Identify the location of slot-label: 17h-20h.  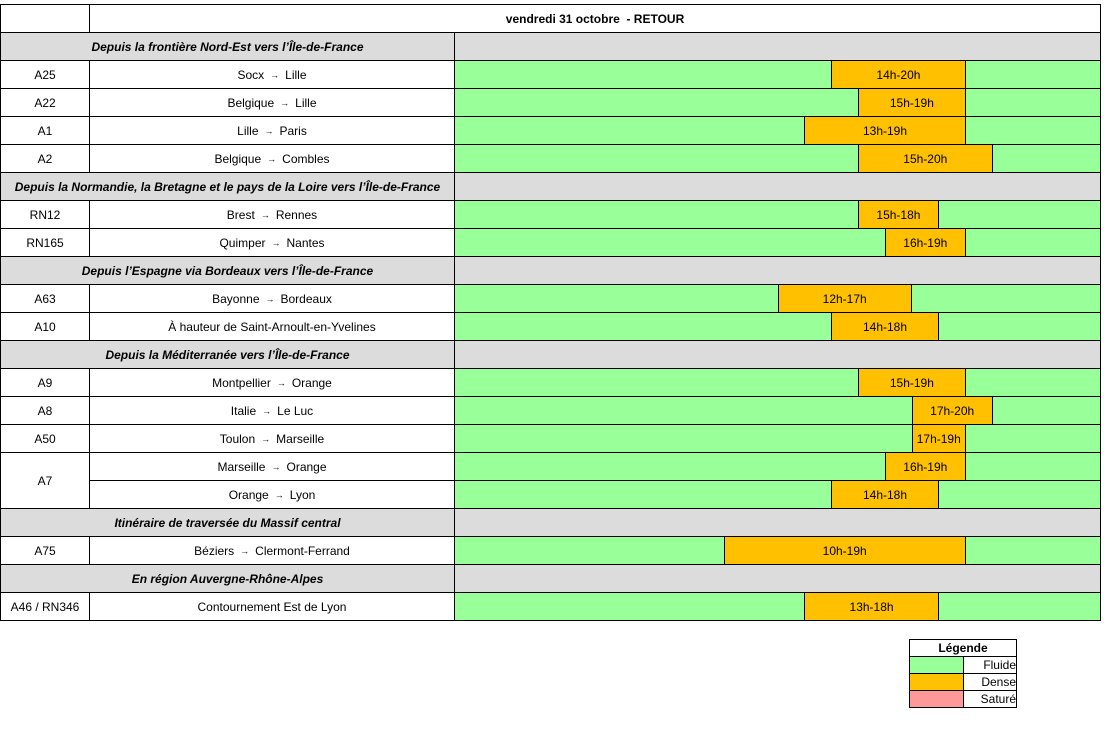
(952, 410).